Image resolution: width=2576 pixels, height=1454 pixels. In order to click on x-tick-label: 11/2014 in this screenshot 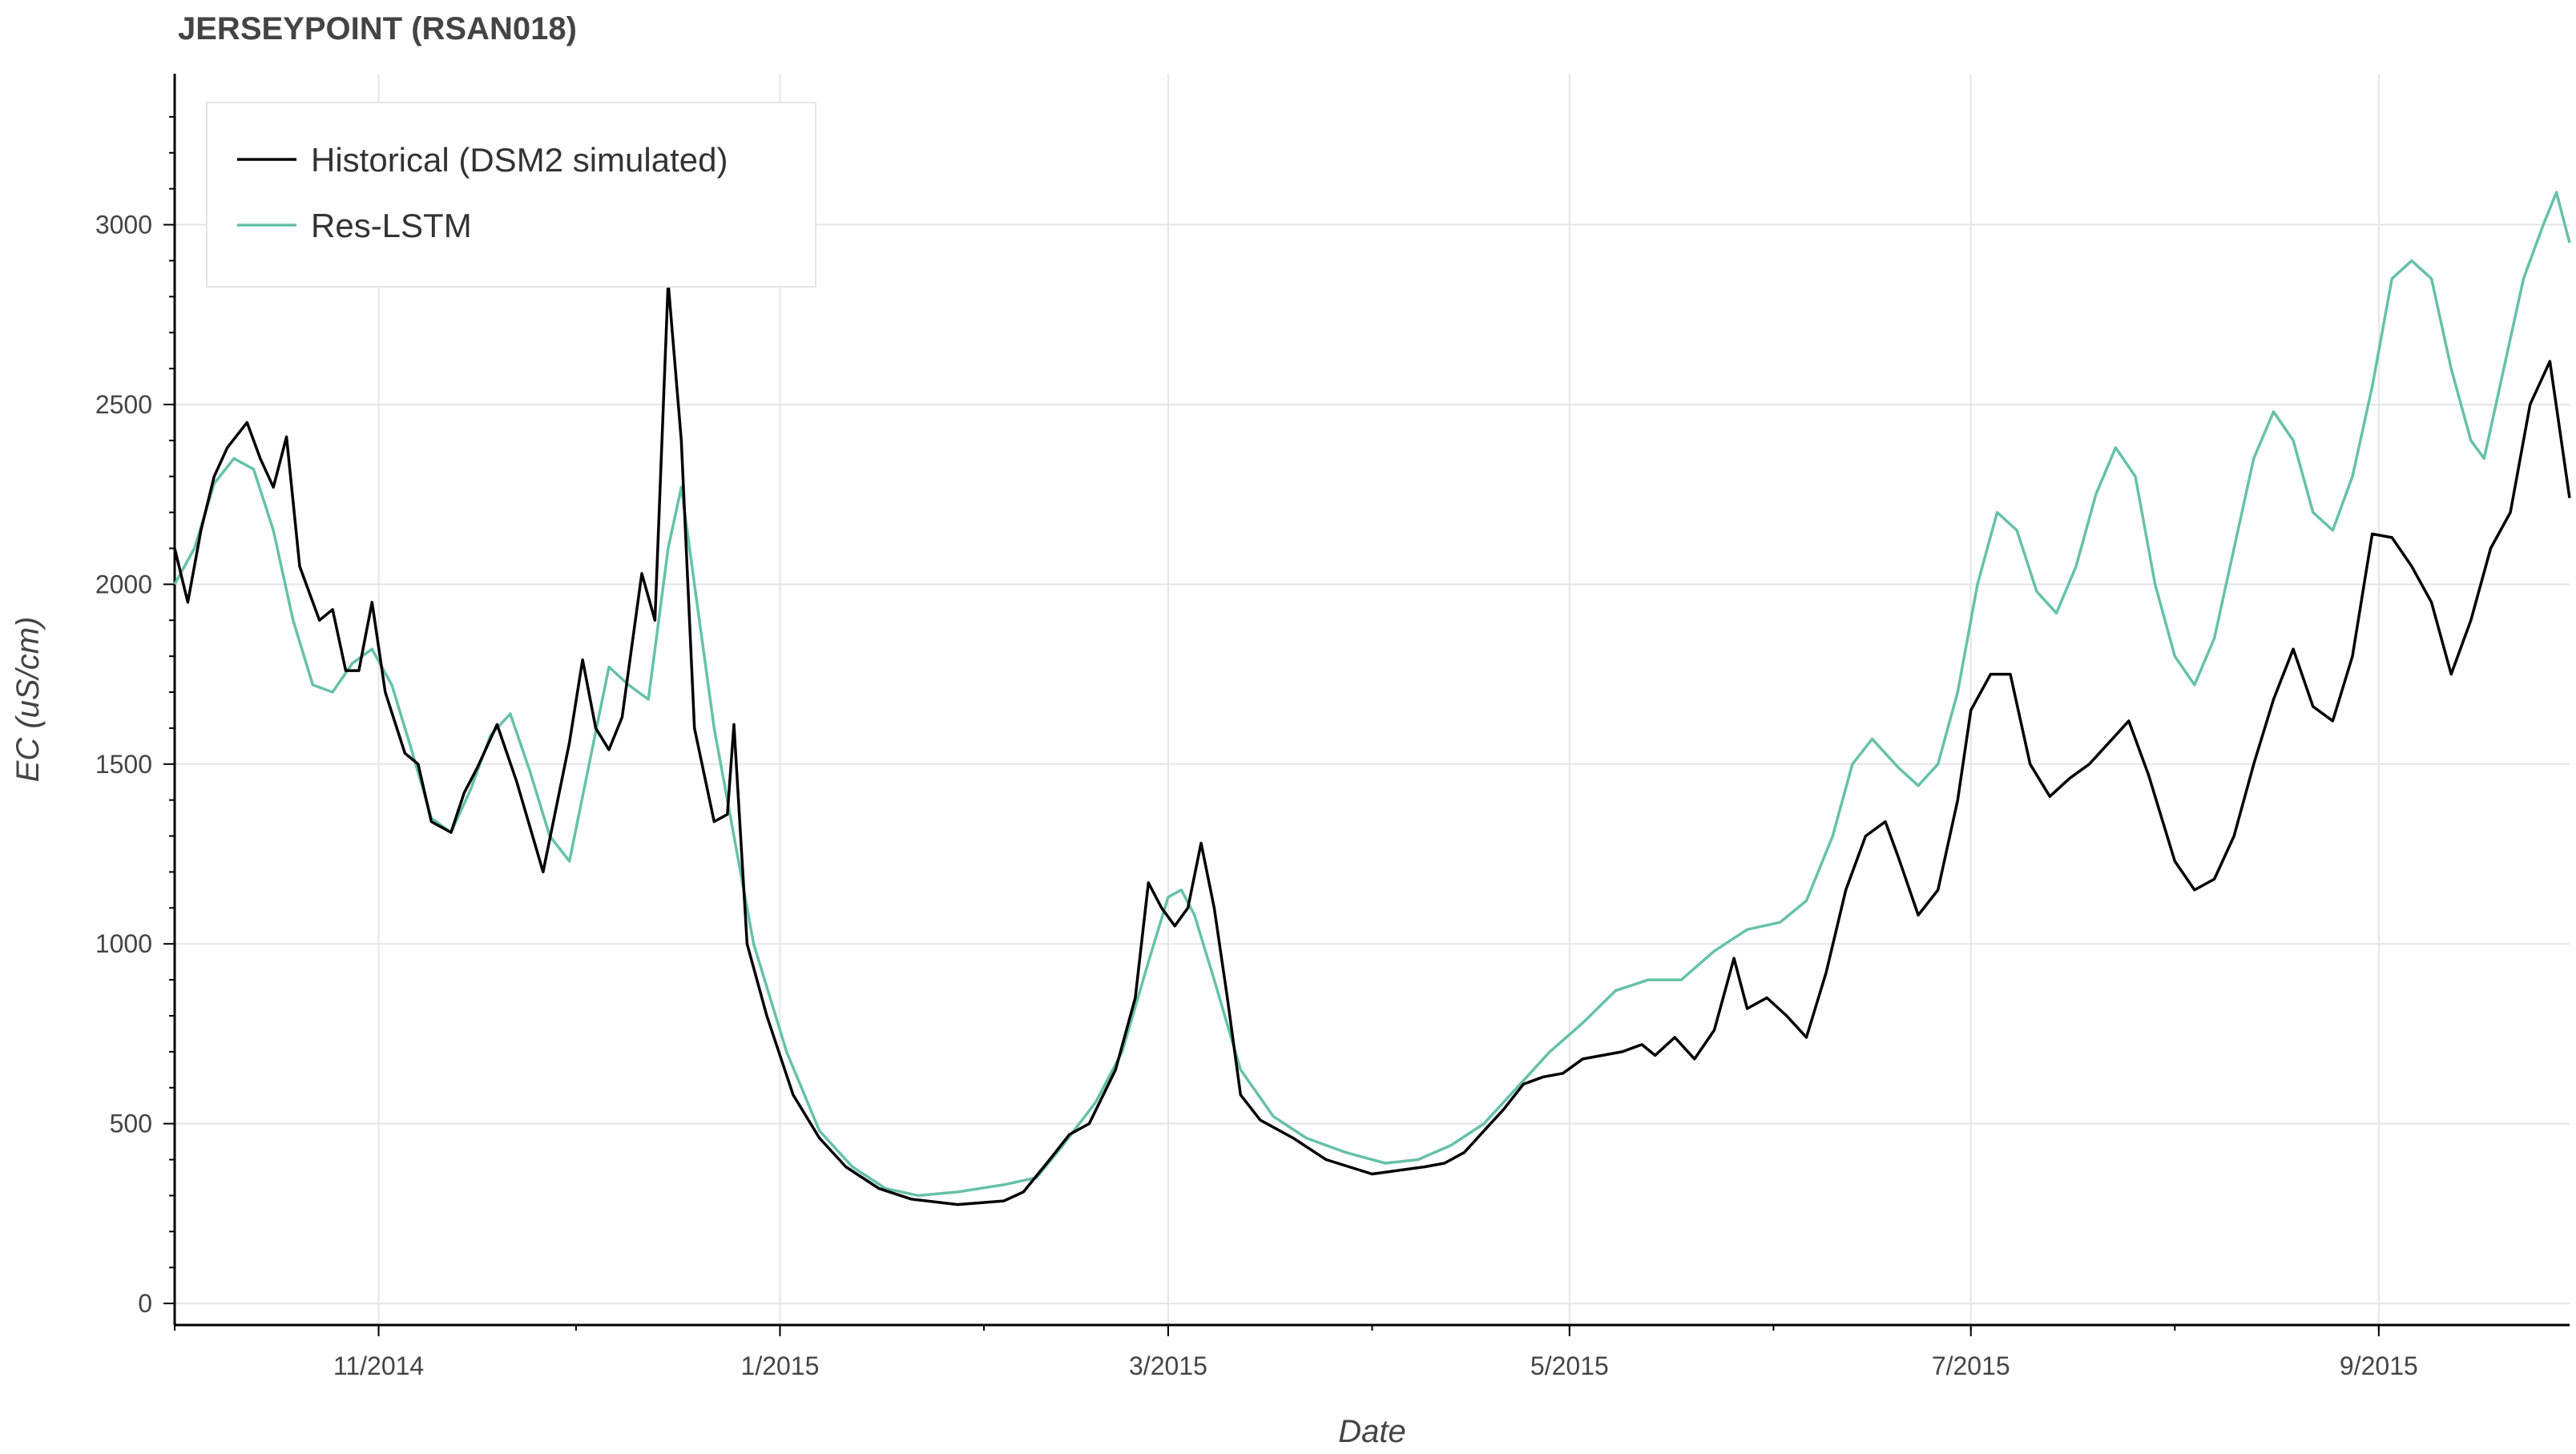, I will do `click(378, 1365)`.